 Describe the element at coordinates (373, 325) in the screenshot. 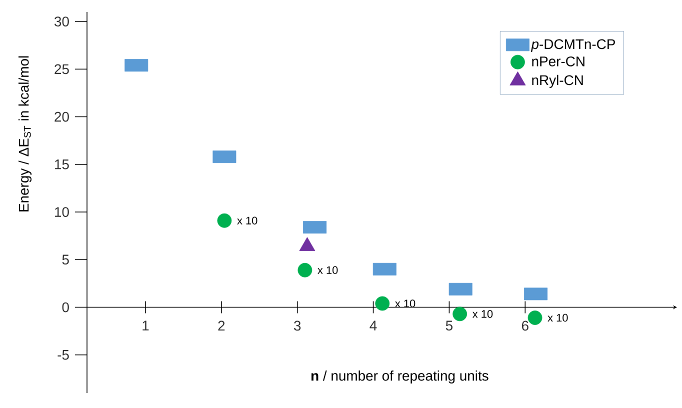

I see `x-tick-label: 4` at that location.